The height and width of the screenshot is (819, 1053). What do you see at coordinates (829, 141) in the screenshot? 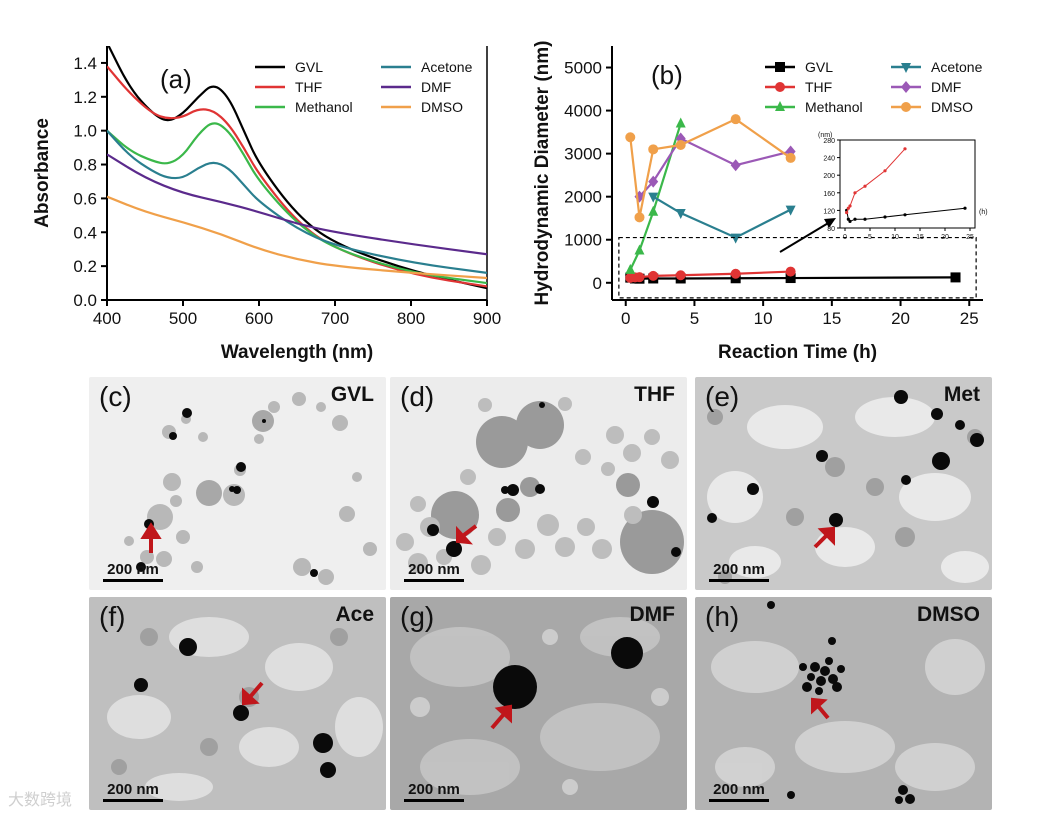
I see `inset-y-tick-label: 280` at bounding box center [829, 141].